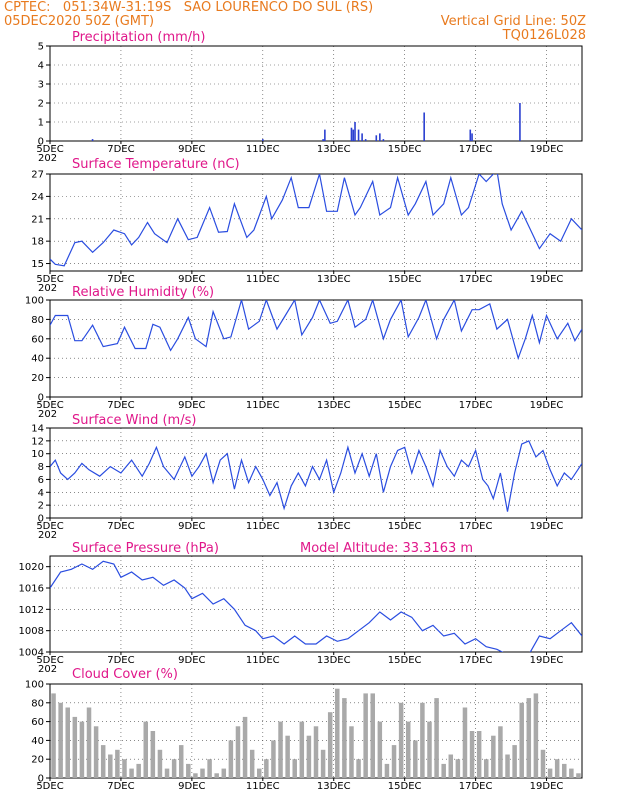 The height and width of the screenshot is (800, 618). Describe the element at coordinates (544, 35) in the screenshot. I see `header-model-id: TQ0126L028` at that location.